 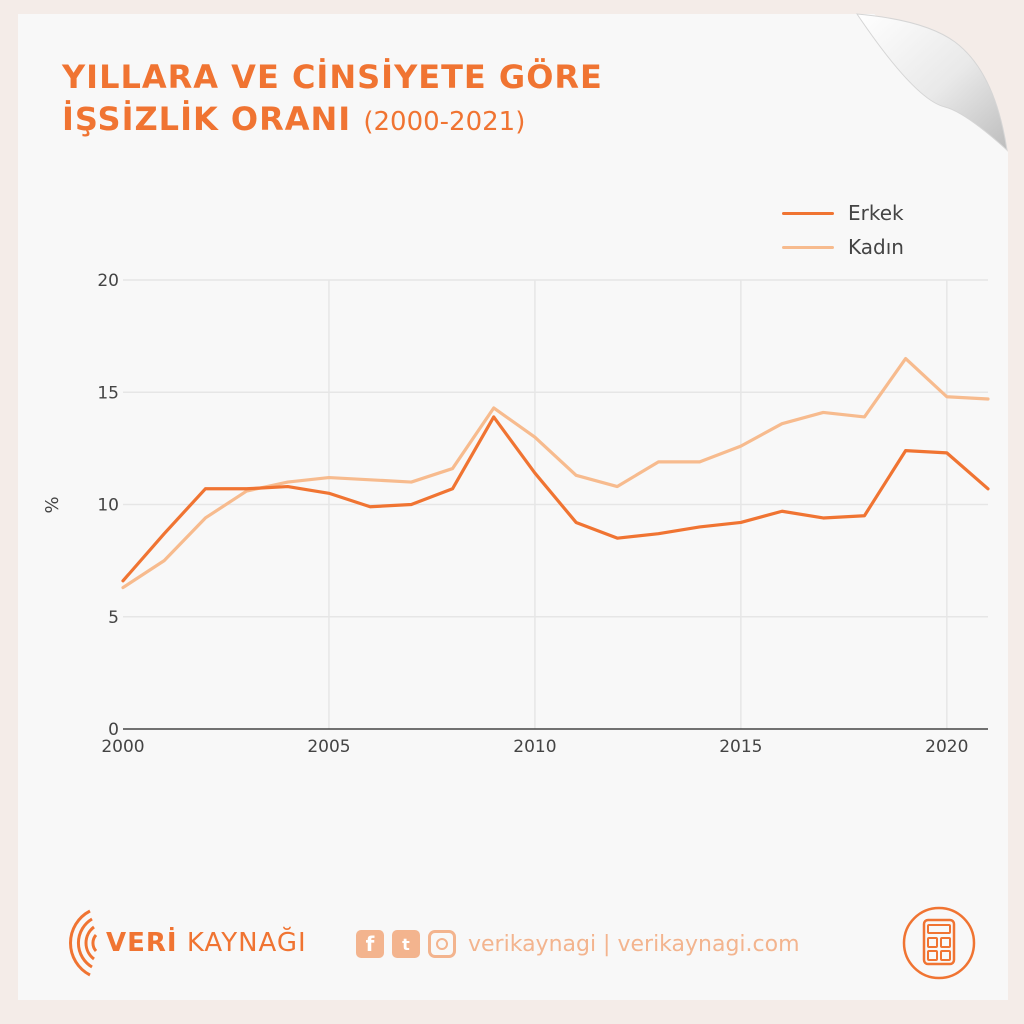 I want to click on y-tick-label: 20, so click(x=108, y=281).